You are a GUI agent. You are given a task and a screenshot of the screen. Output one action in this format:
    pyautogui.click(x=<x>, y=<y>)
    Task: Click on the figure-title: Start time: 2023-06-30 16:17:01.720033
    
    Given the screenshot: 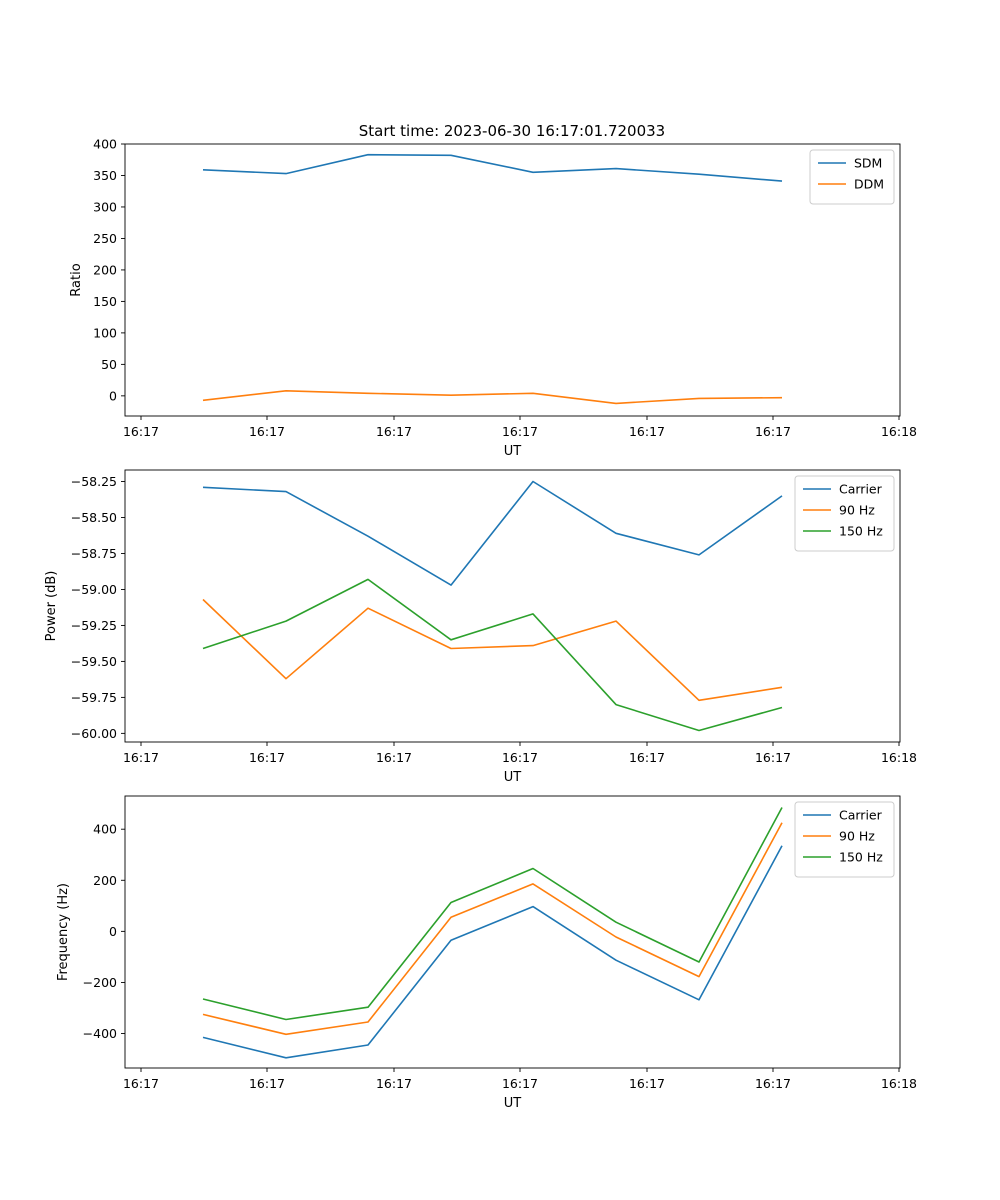 What is the action you would take?
    pyautogui.click(x=512, y=131)
    